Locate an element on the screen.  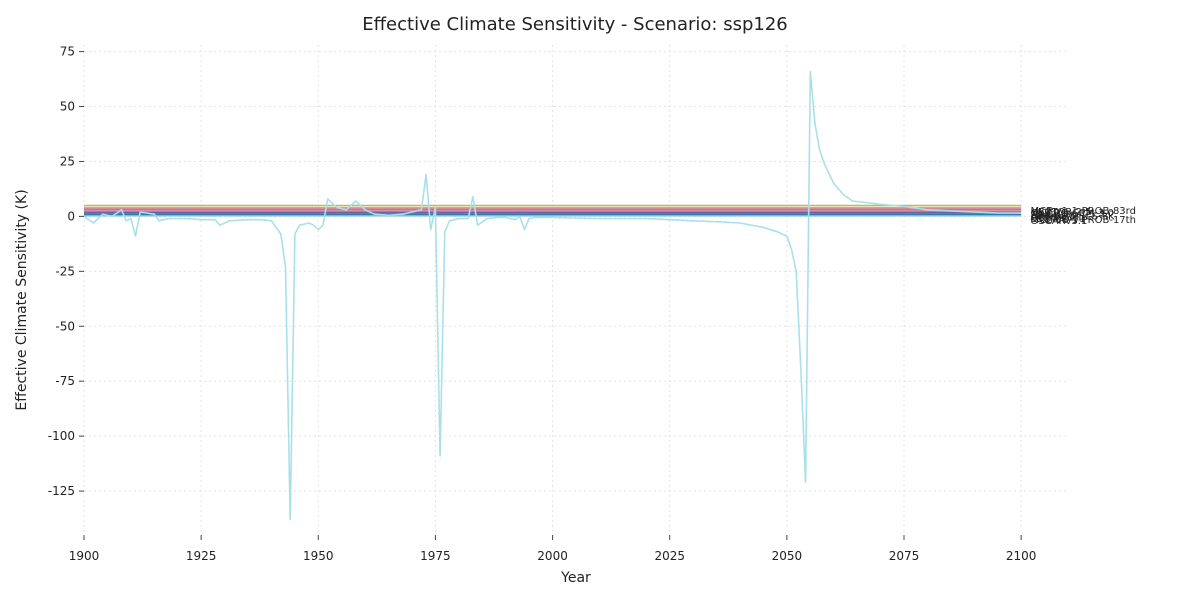
series-end-label: MAGICC-v7.5.3 is located at coordinates (1068, 214).